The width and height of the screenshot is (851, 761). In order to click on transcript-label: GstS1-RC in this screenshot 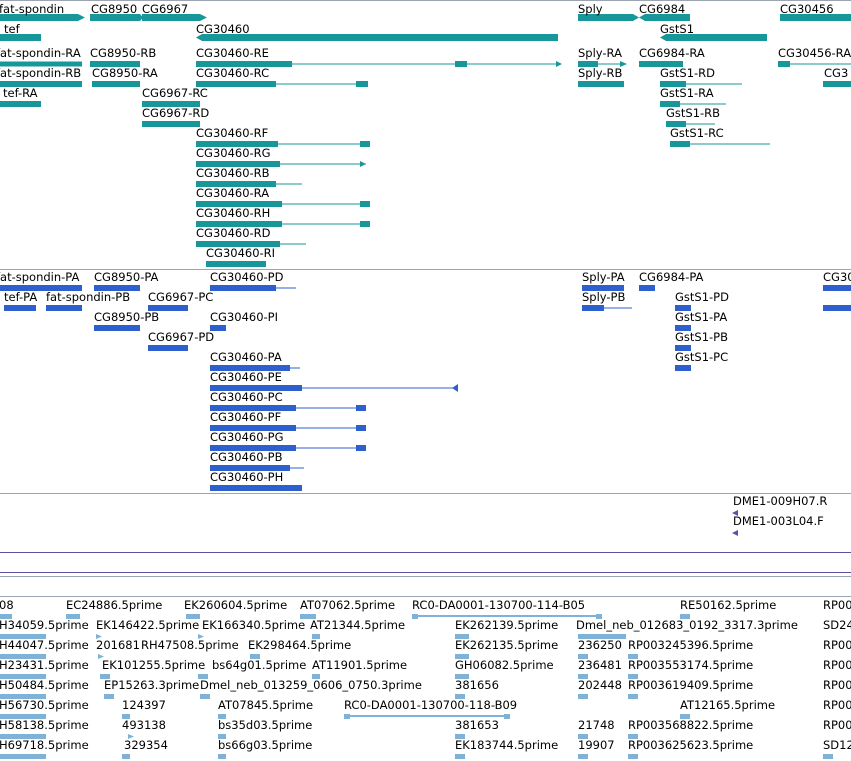, I will do `click(697, 133)`.